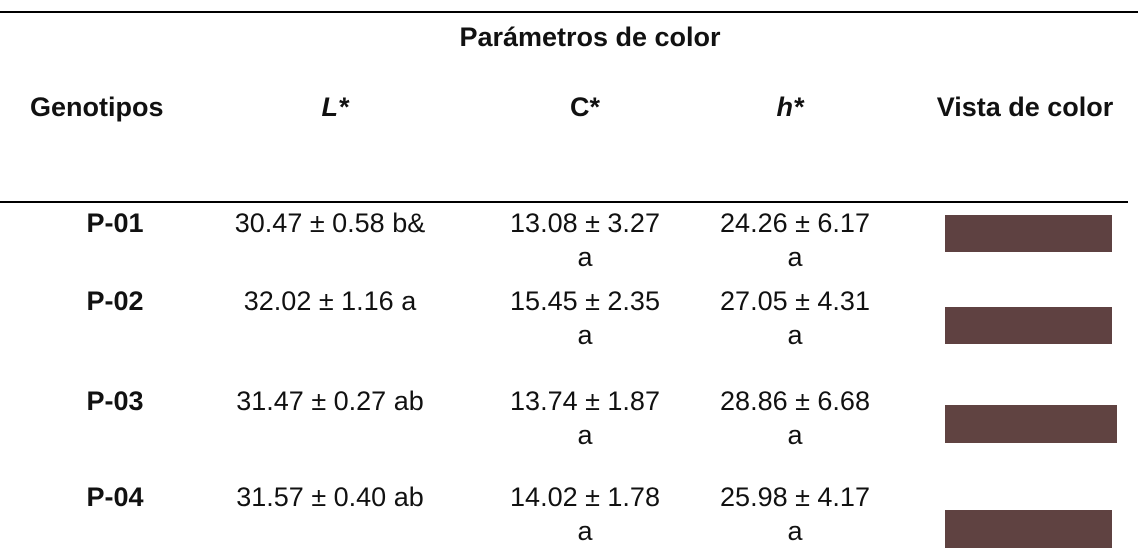  I want to click on row-c-value: 14.02 ± 1.78, so click(585, 497).